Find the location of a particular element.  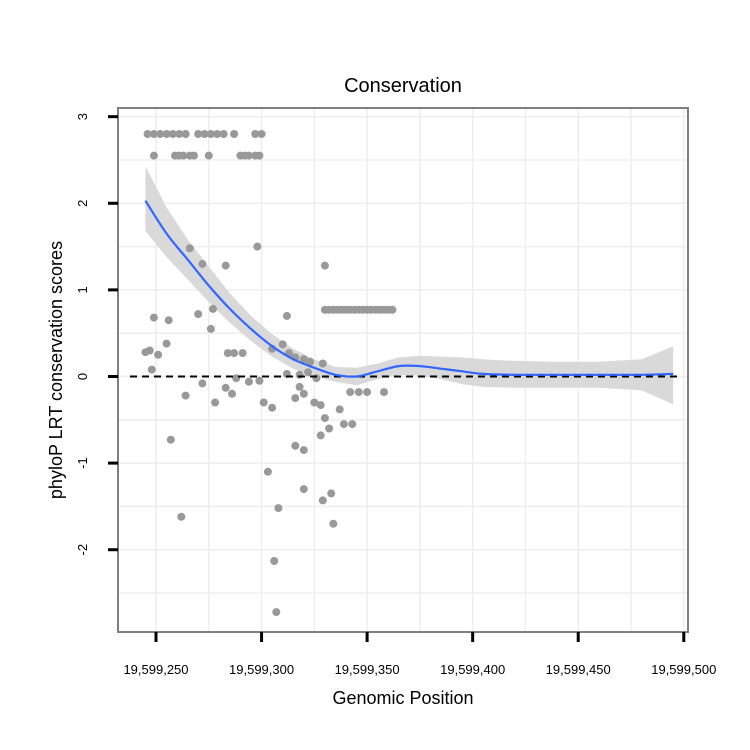

x-tick-label: 19,599,300 is located at coordinates (261, 669).